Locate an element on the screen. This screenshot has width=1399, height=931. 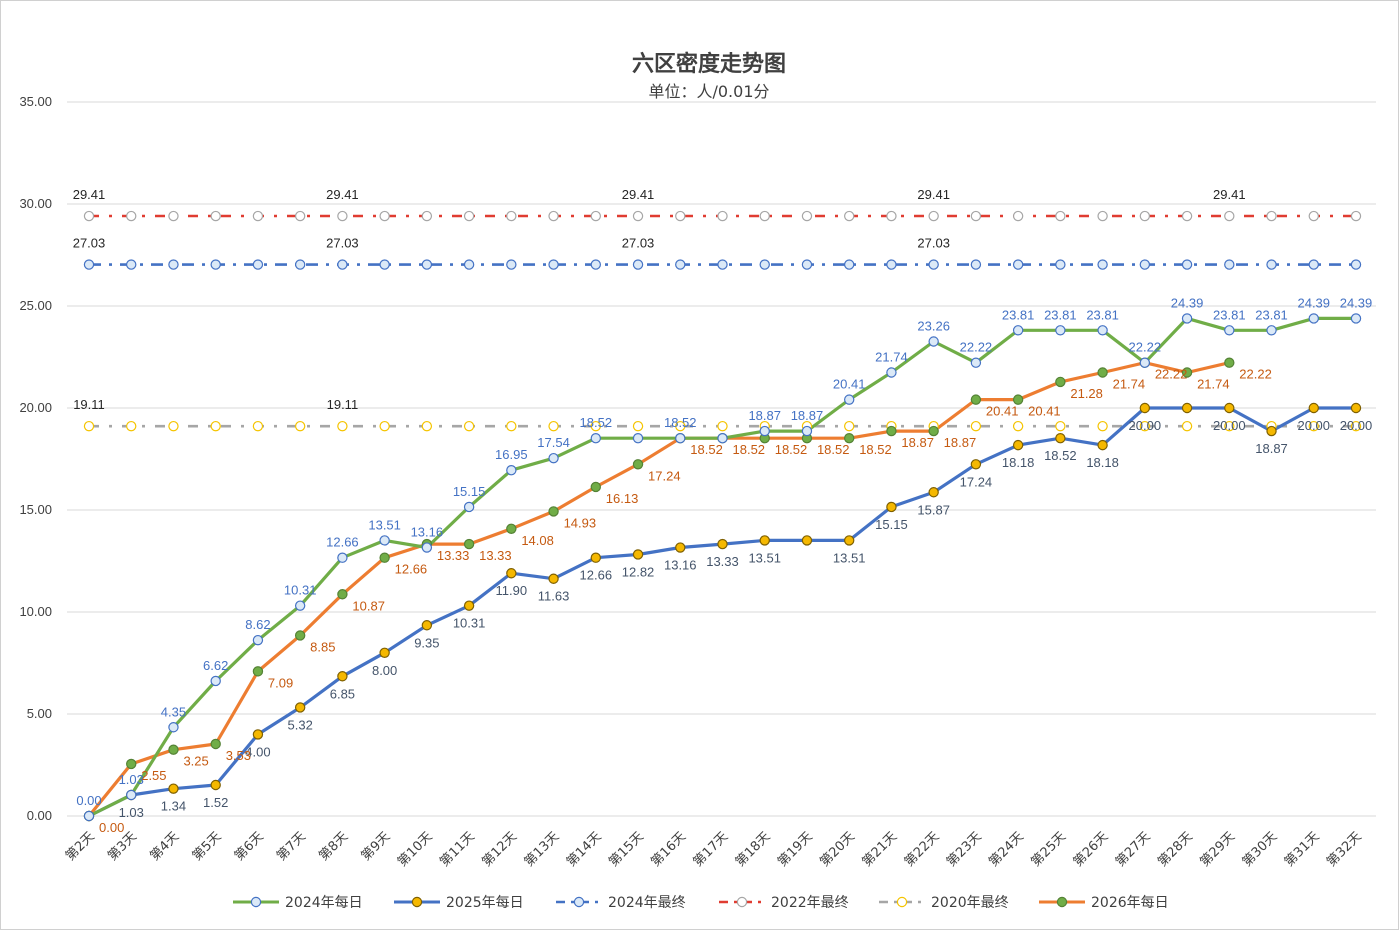
data-label: 1.03 is located at coordinates (131, 812).